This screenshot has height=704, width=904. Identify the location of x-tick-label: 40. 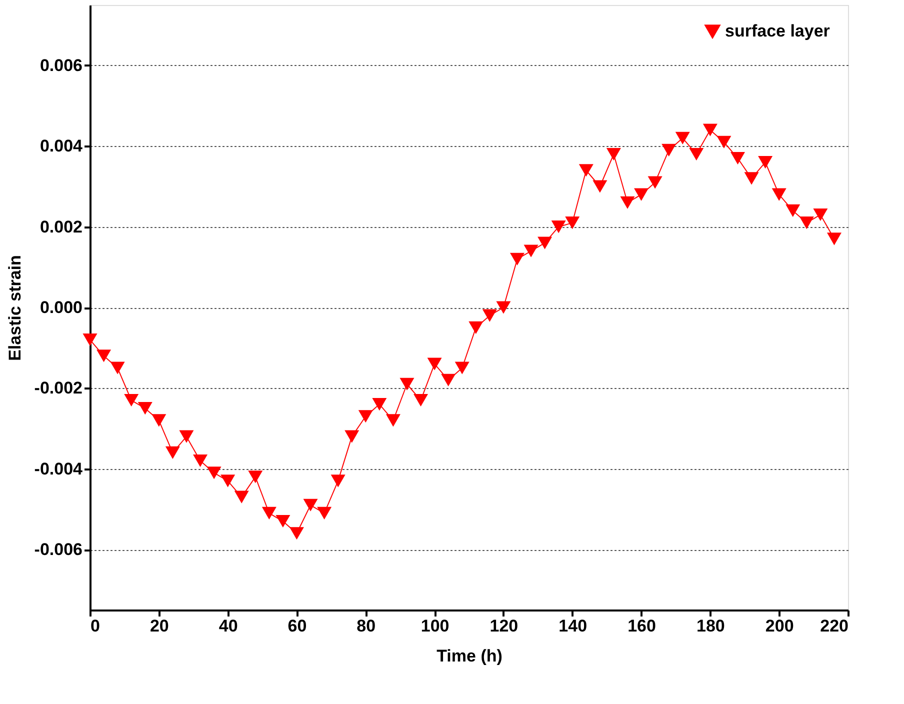
(228, 626).